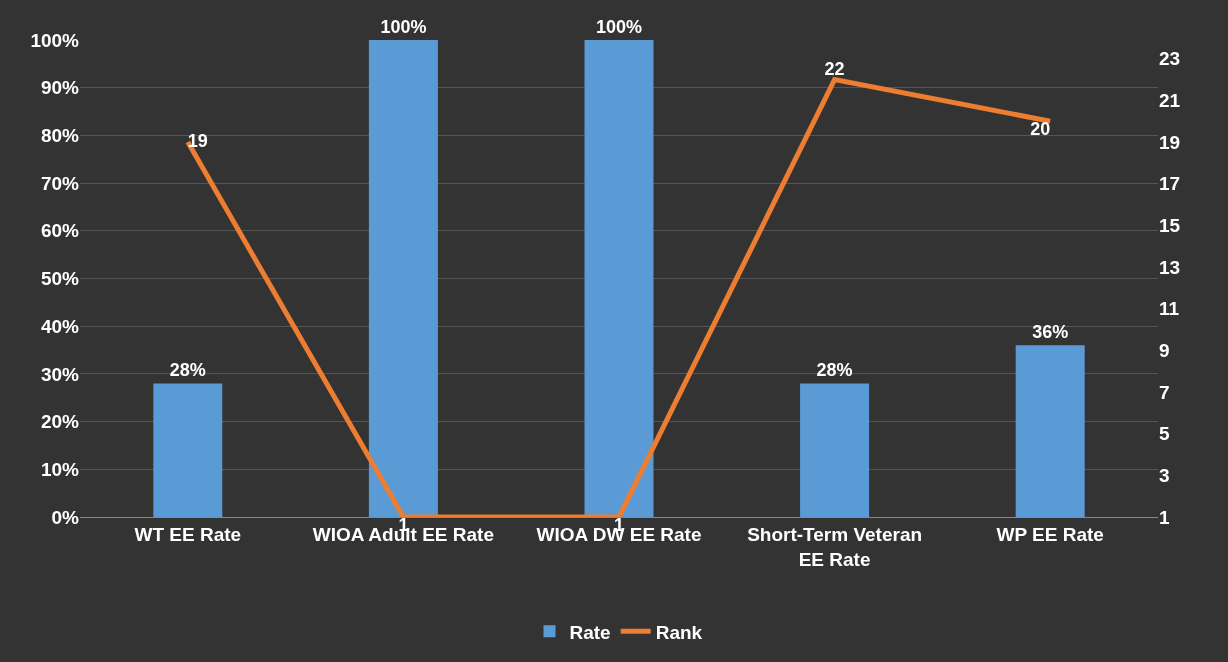  What do you see at coordinates (1170, 184) in the screenshot?
I see `y2-tick-label: 17` at bounding box center [1170, 184].